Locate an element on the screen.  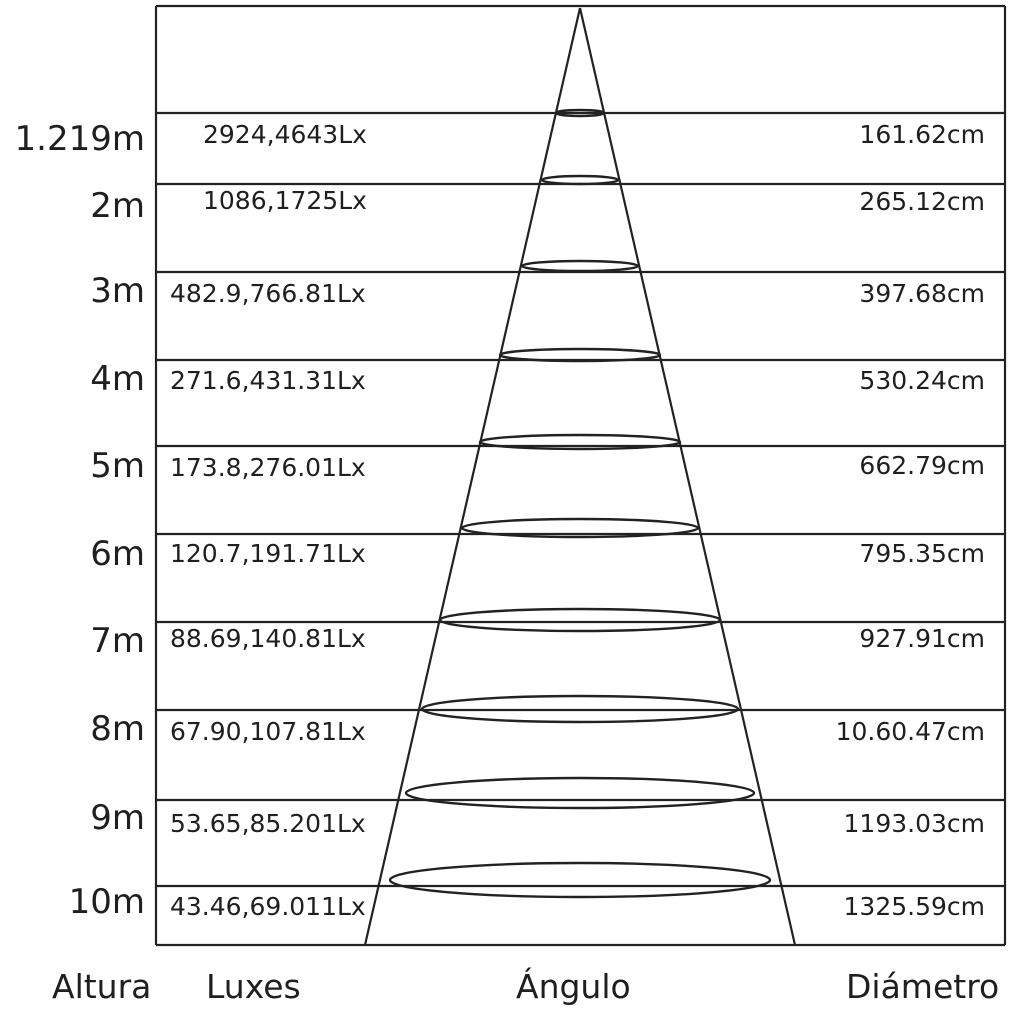
diameter-value: 161.62cm is located at coordinates (922, 134).